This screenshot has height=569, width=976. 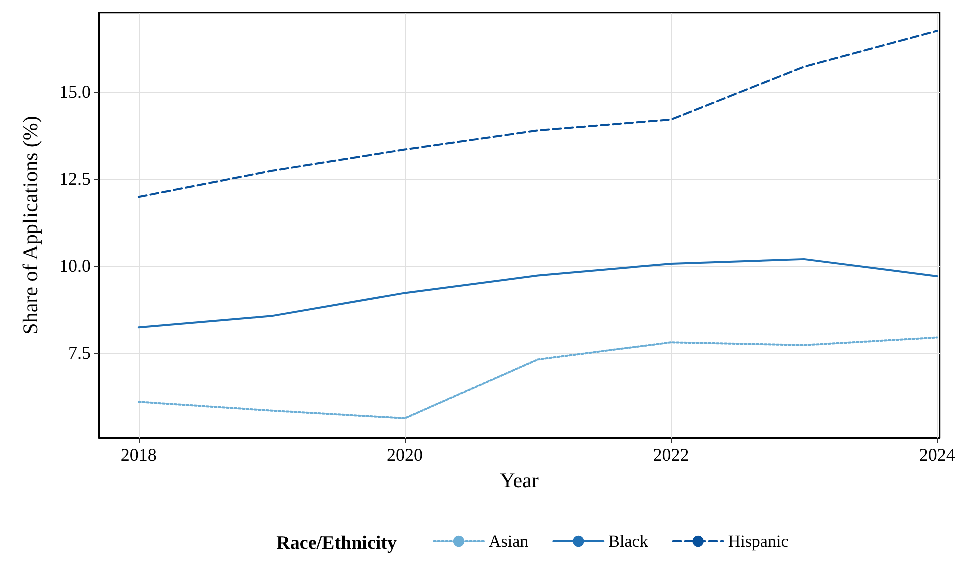 I want to click on x-tick-label: 2022, so click(x=671, y=455).